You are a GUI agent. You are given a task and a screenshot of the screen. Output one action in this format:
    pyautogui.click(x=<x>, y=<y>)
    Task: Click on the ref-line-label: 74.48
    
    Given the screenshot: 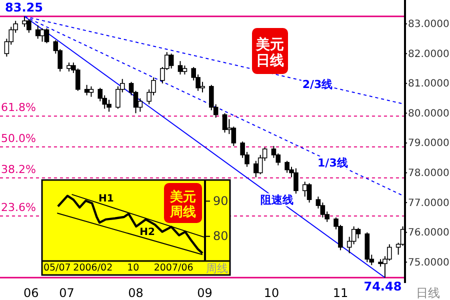 What is the action you would take?
    pyautogui.click(x=383, y=287)
    